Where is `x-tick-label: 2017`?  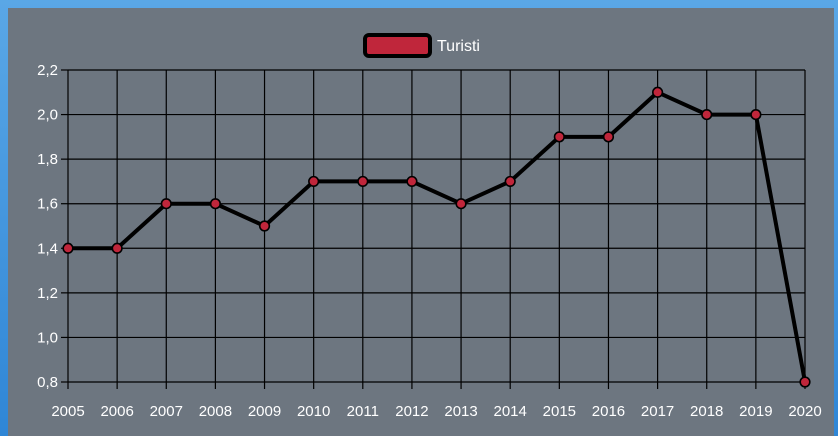 x-tick-label: 2017 is located at coordinates (657, 411).